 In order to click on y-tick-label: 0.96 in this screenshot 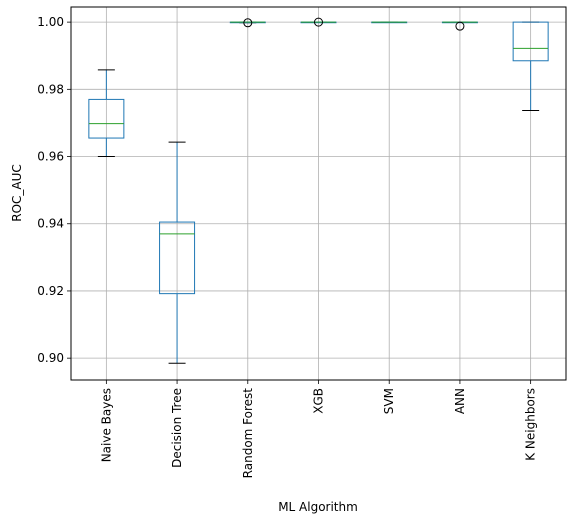, I will do `click(50, 157)`.